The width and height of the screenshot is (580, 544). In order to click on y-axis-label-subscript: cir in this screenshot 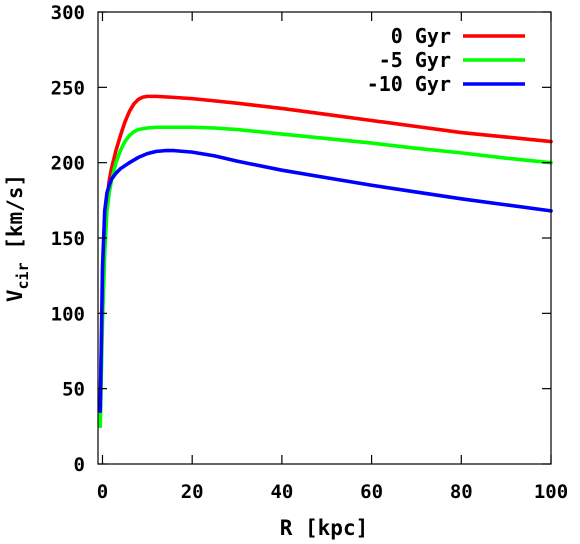, I will do `click(23, 275)`.